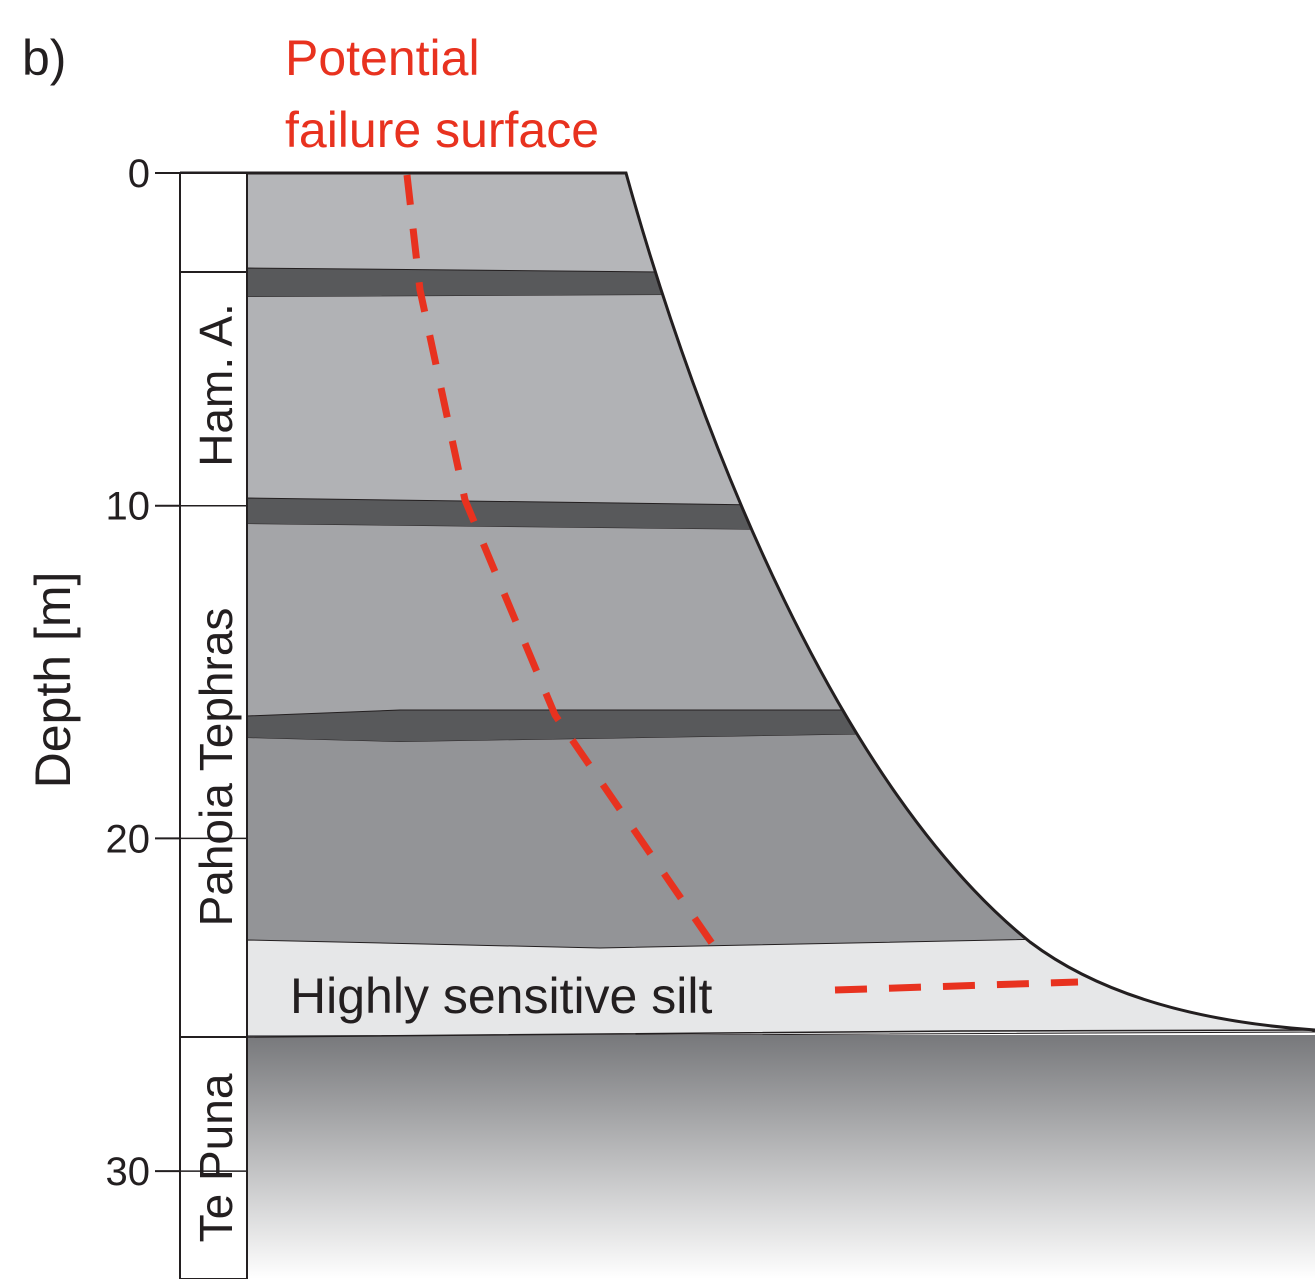 This screenshot has width=1315, height=1279. What do you see at coordinates (128, 1172) in the screenshot?
I see `tick-label: 30` at bounding box center [128, 1172].